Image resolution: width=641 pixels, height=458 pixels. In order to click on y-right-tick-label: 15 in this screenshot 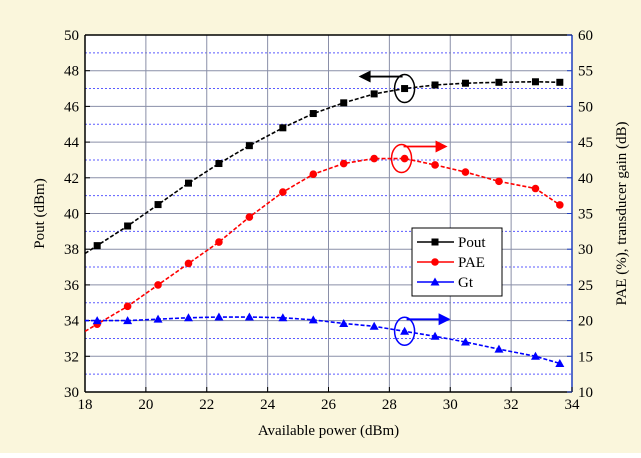, I will do `click(585, 357)`.